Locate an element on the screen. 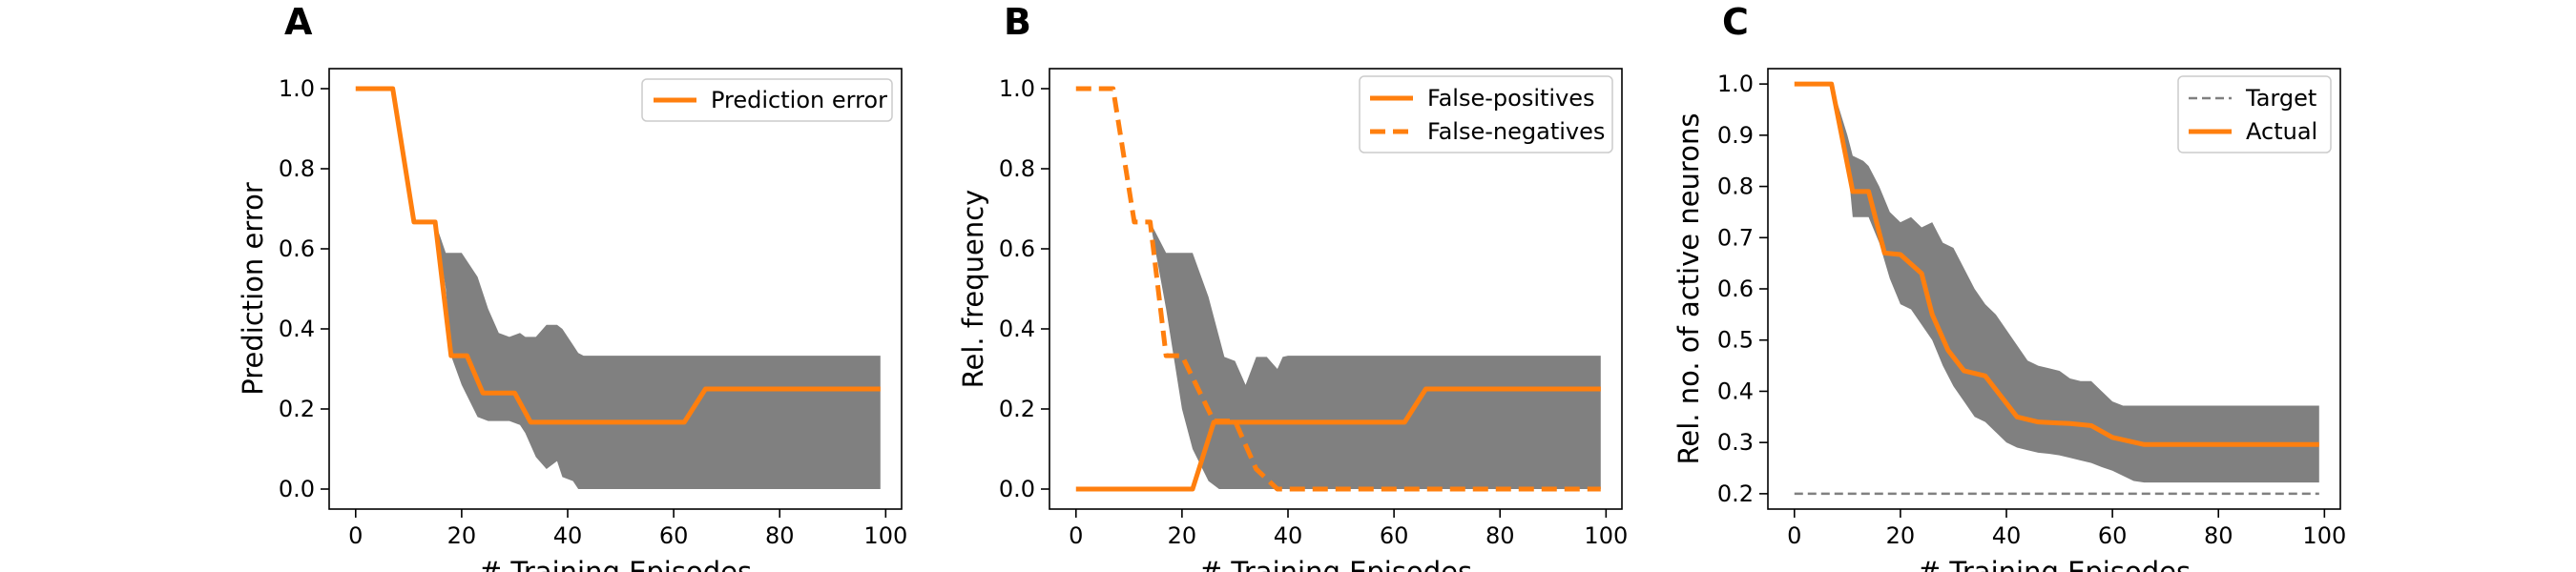 Image resolution: width=2576 pixels, height=572 pixels. panel-b-y-tick-label: 0.0 is located at coordinates (1017, 489).